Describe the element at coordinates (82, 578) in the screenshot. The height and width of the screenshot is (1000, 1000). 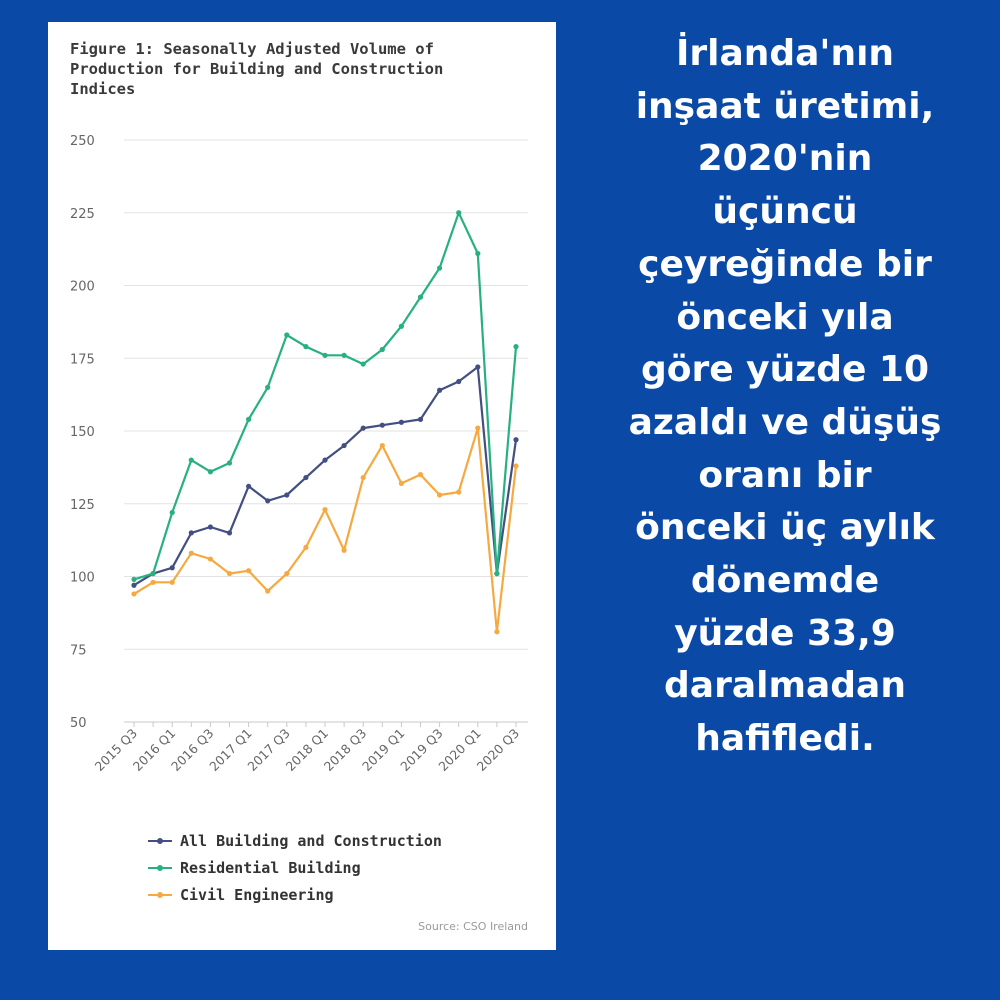
I see `y-tick-label: 100` at that location.